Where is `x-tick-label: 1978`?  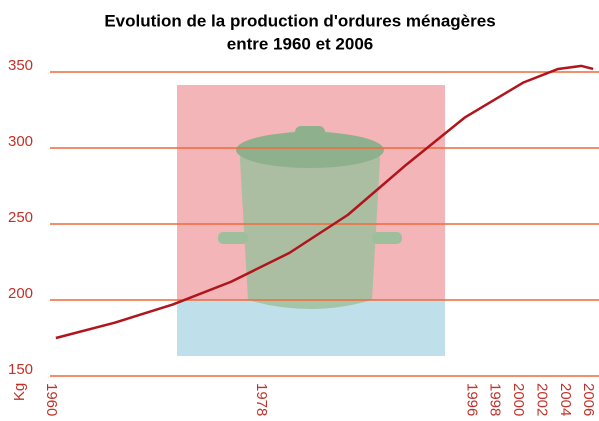
x-tick-label: 1978 is located at coordinates (261, 399).